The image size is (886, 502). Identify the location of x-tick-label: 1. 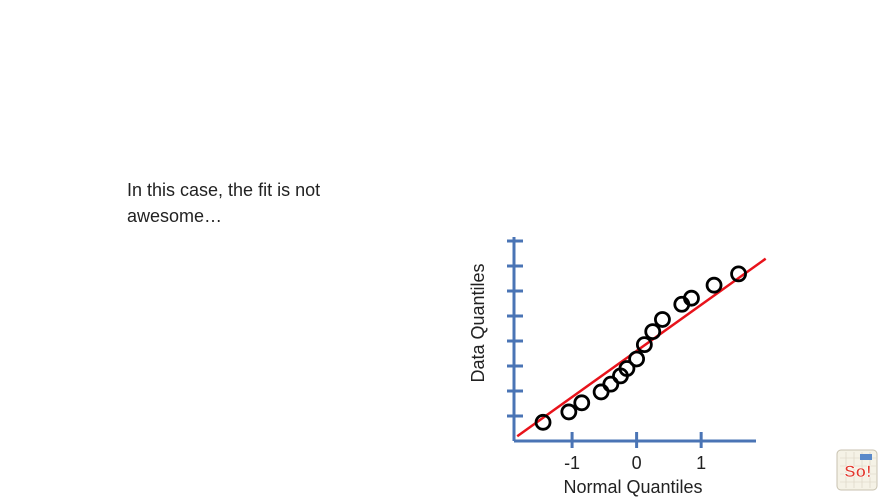
(701, 463).